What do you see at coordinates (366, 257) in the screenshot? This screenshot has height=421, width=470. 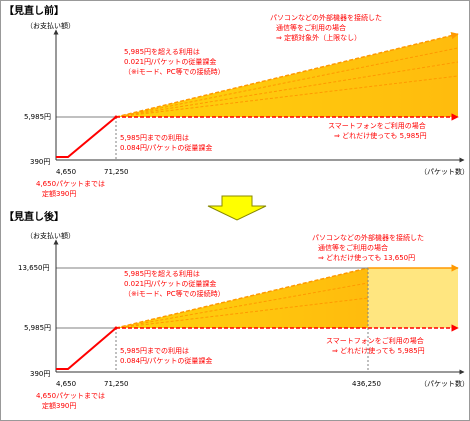 I see `pc-note: ⇒ どれだけ使っても 13,650円` at bounding box center [366, 257].